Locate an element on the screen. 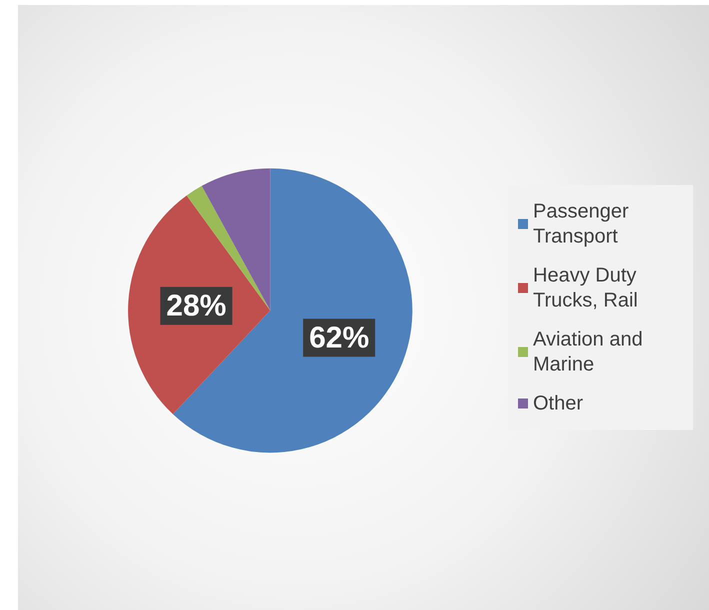 The width and height of the screenshot is (709, 610). legend-label: Heavy Duty Trucks, Rail is located at coordinates (587, 288).